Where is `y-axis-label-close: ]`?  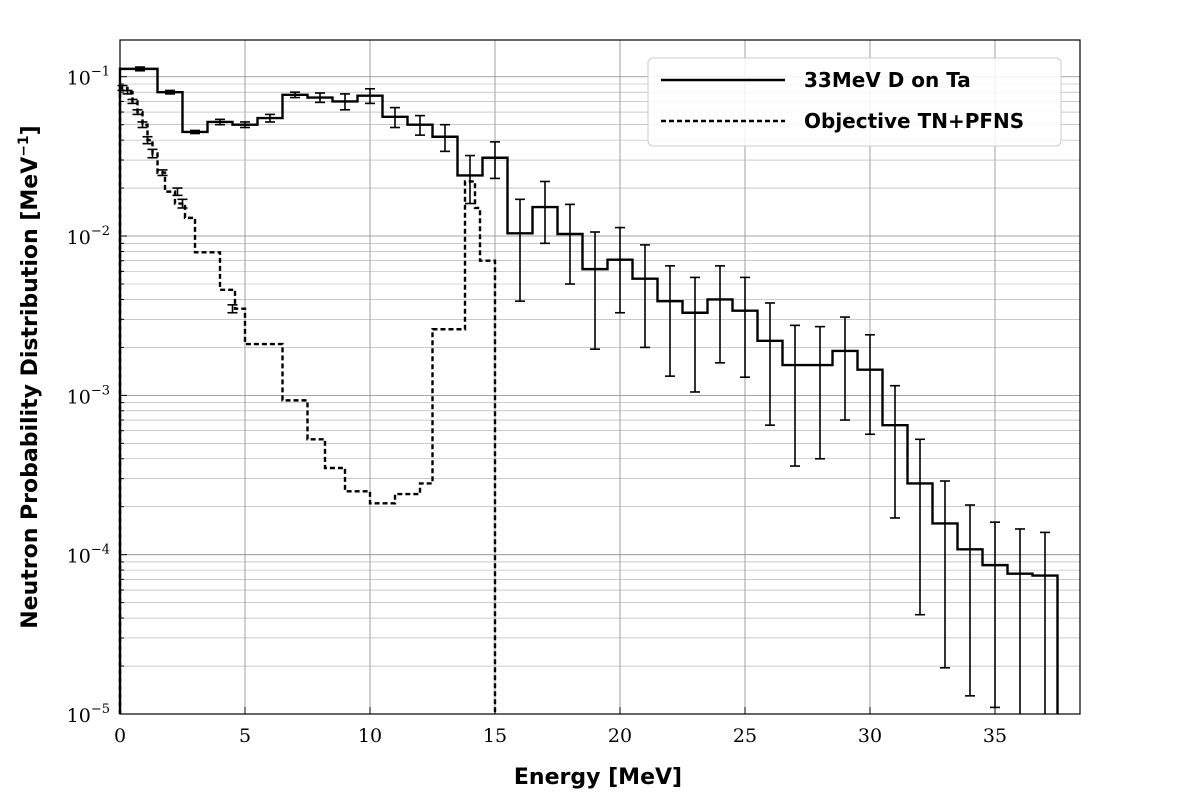
y-axis-label-close: ] is located at coordinates (30, 130).